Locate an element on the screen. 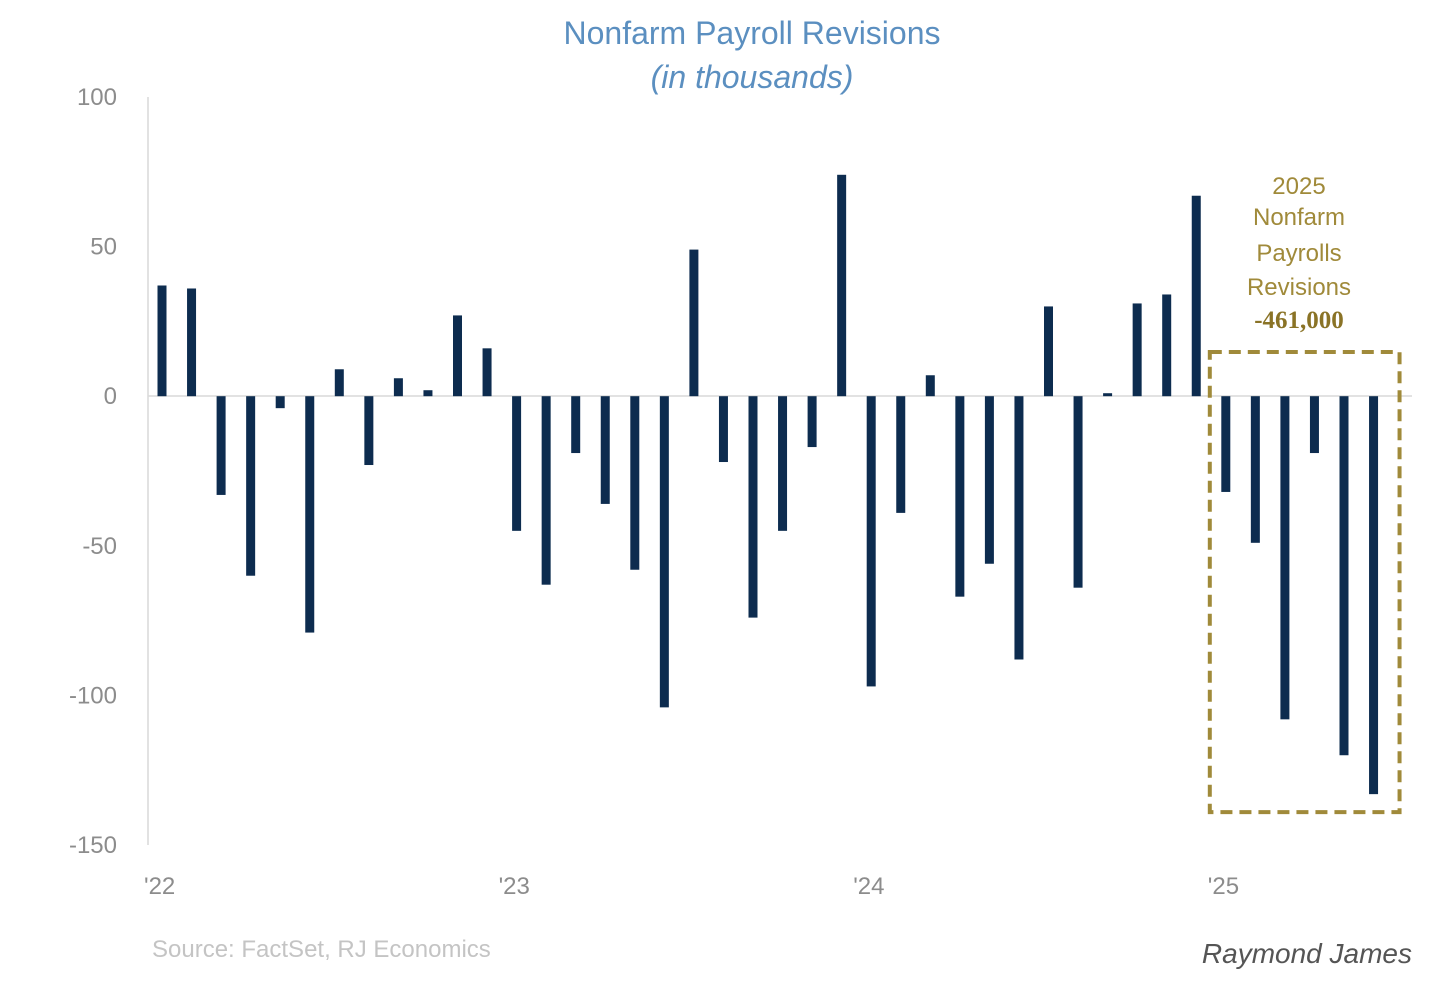 This screenshot has height=1008, width=1456. y-tick-label: -100 is located at coordinates (93, 695).